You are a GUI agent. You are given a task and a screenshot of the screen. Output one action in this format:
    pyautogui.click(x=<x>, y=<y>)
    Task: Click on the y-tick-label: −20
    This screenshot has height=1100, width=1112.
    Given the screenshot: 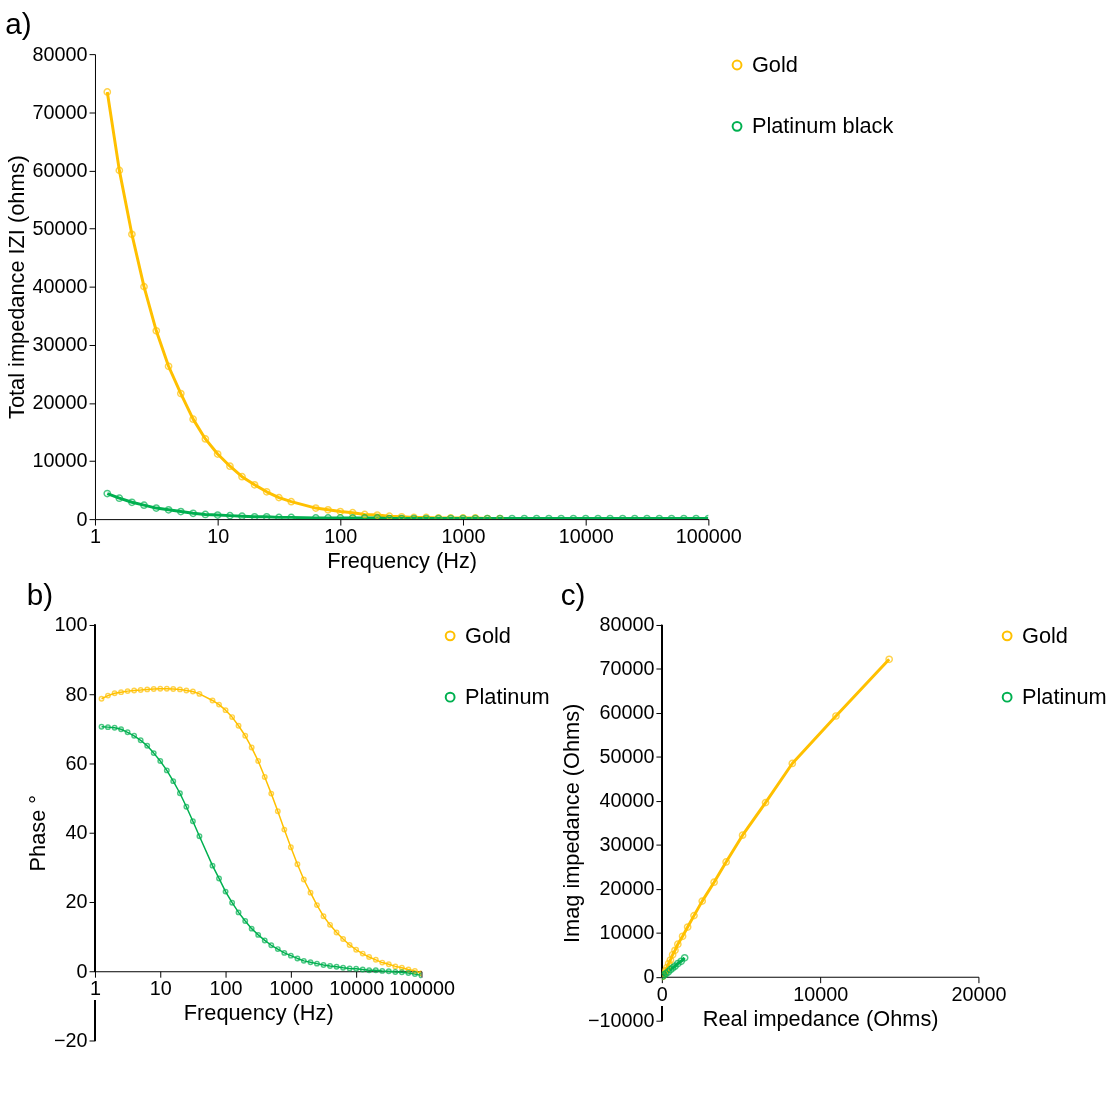 What is the action you would take?
    pyautogui.click(x=71, y=1039)
    